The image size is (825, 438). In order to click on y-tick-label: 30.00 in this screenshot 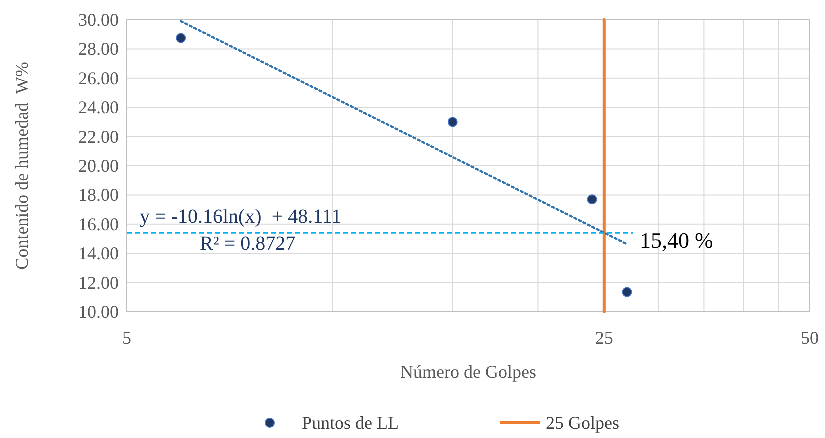, I will do `click(98, 20)`.